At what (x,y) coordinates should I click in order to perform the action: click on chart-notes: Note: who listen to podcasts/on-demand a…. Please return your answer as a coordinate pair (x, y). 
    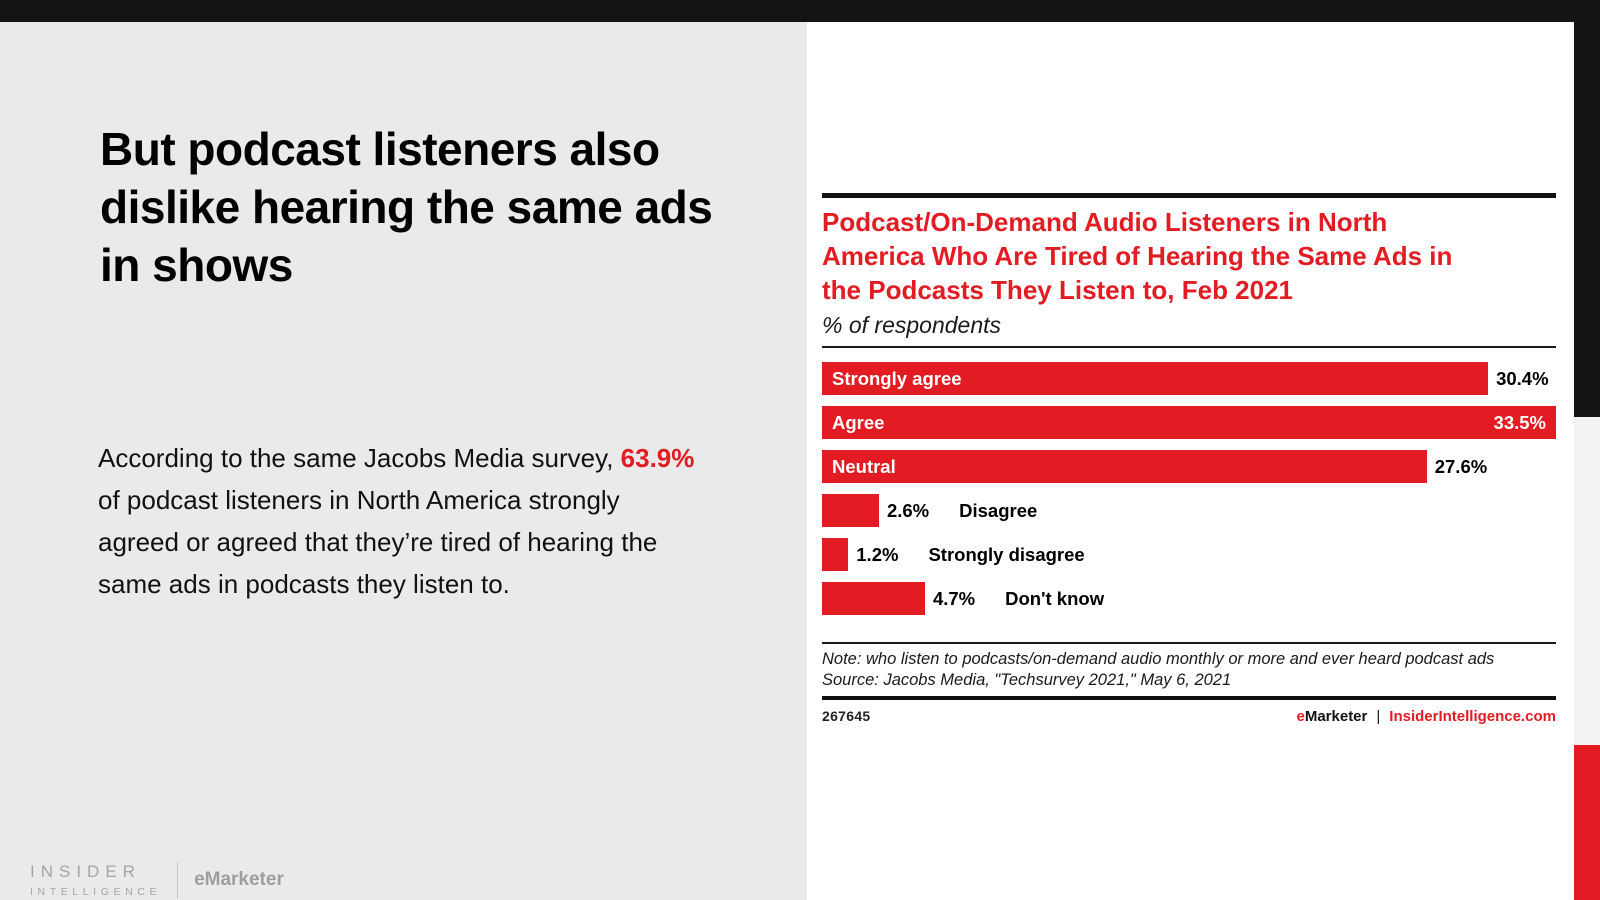
    Looking at the image, I should click on (1189, 670).